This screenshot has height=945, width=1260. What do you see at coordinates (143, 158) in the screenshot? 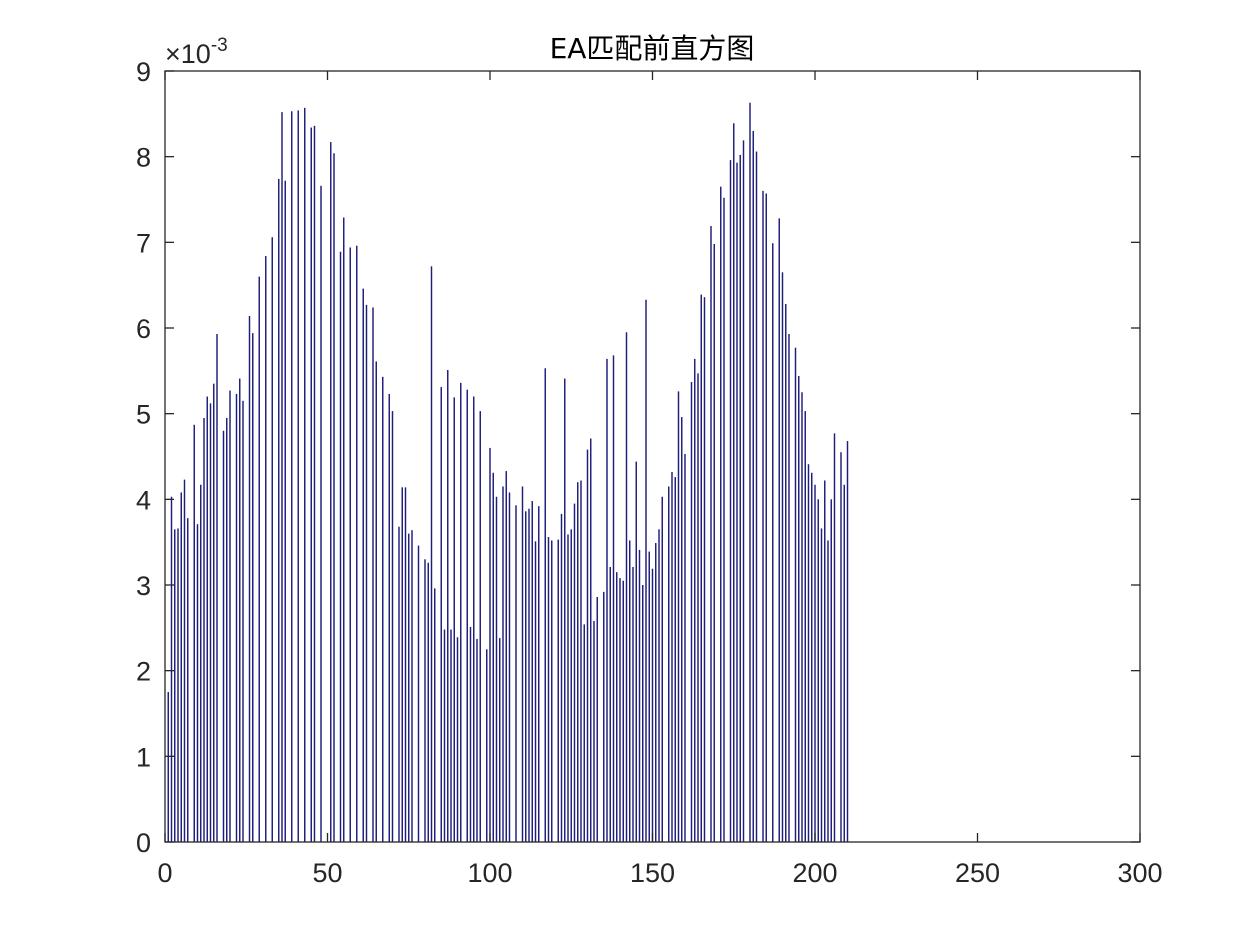
I see `y-tick-label: 8` at bounding box center [143, 158].